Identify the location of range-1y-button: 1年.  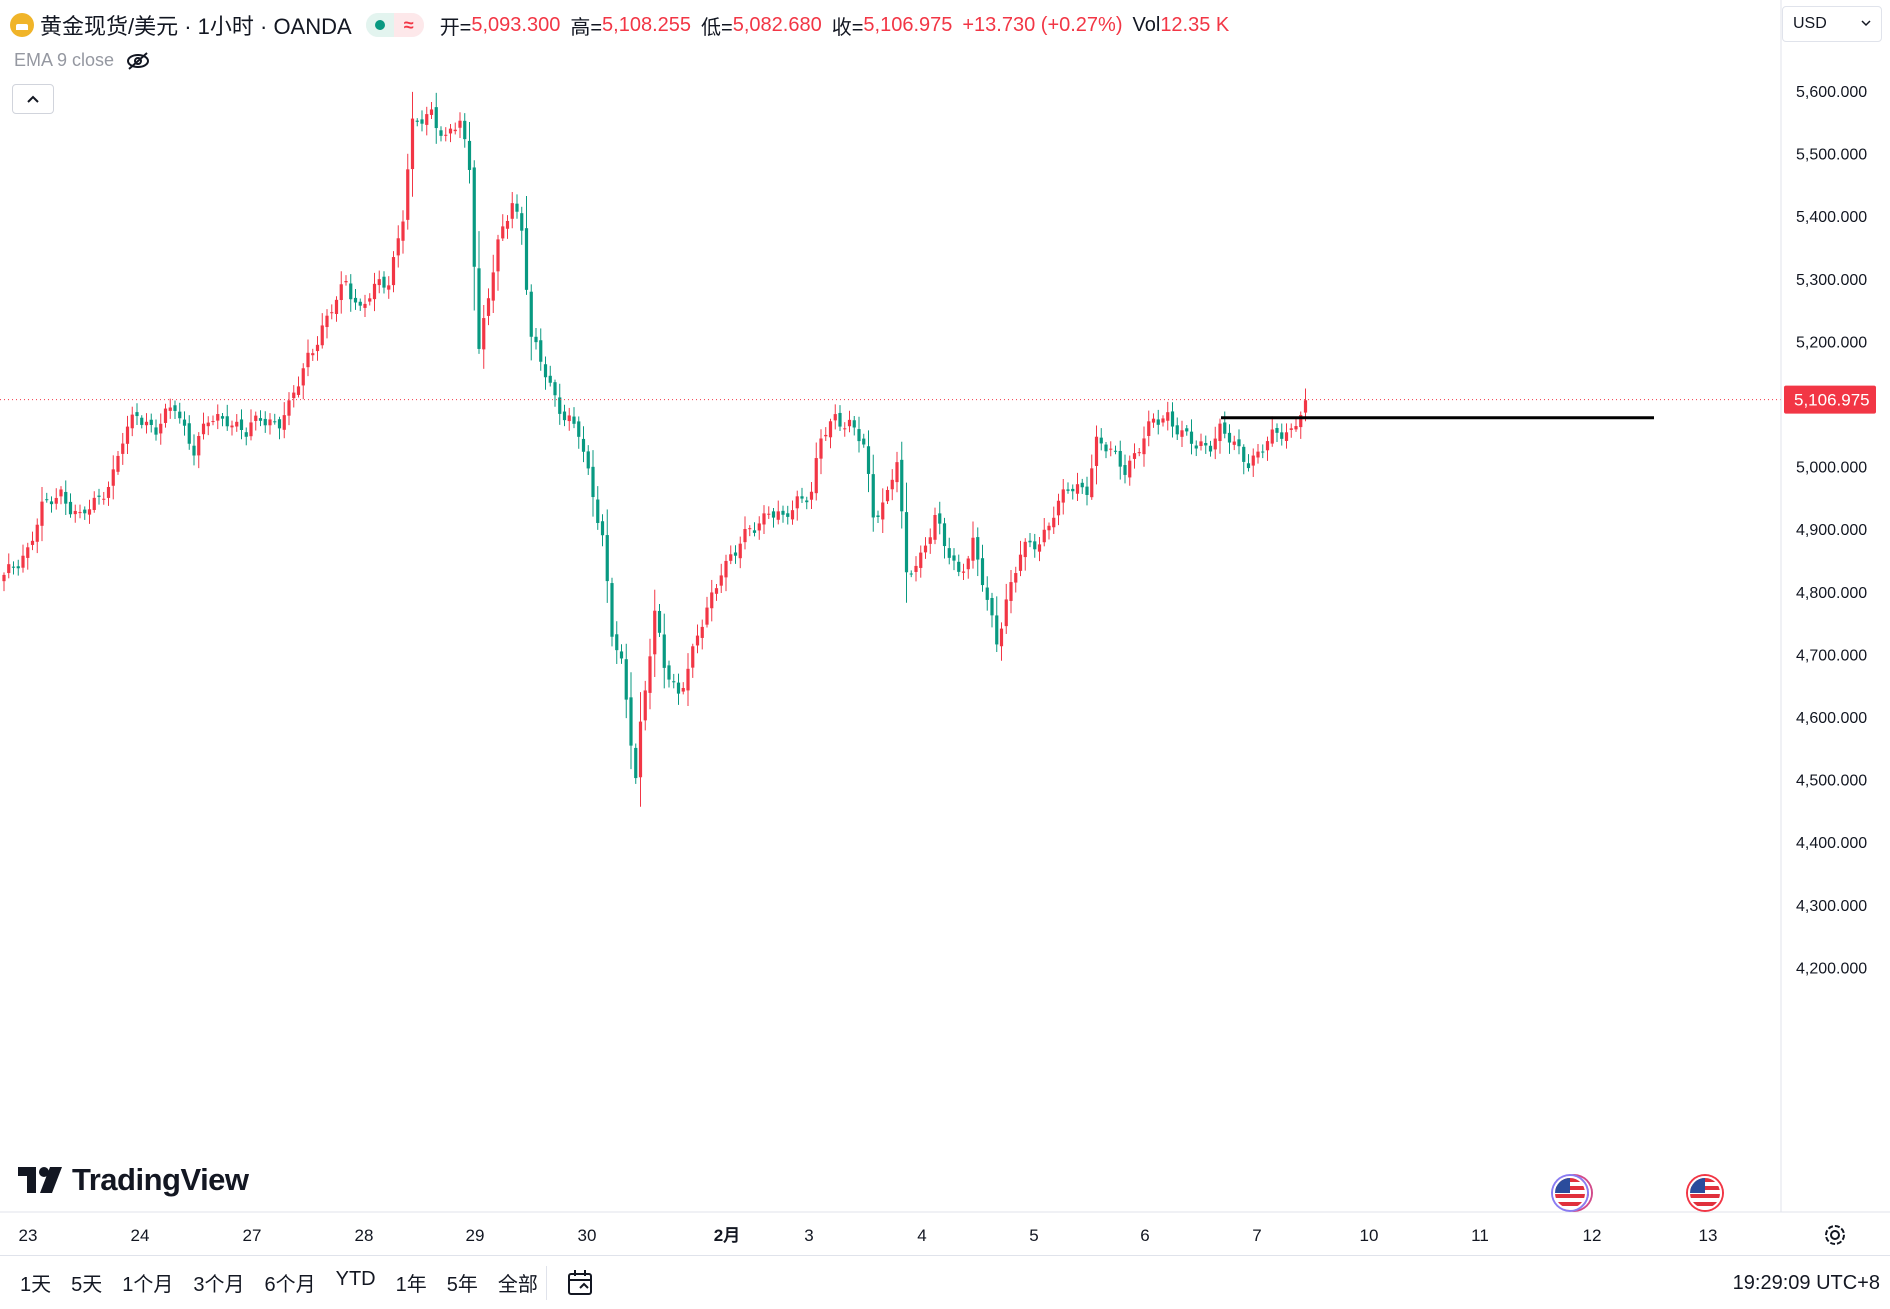
(411, 1285).